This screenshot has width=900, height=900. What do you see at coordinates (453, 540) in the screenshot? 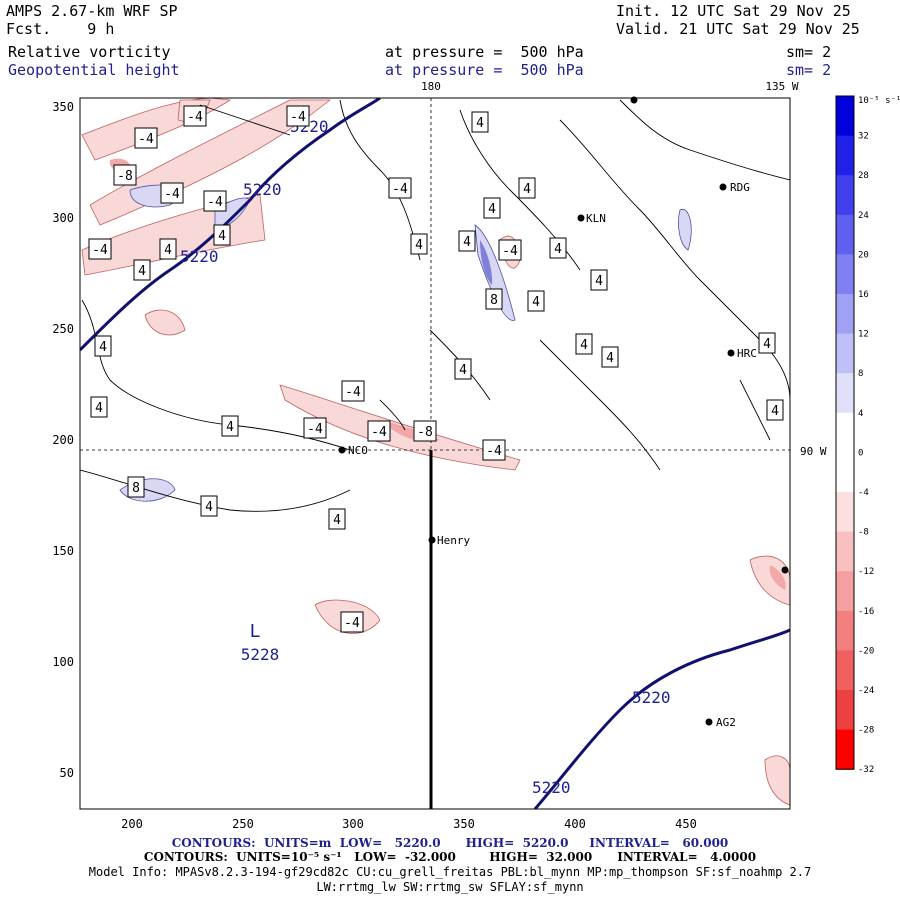
I see `station-label: Henry` at bounding box center [453, 540].